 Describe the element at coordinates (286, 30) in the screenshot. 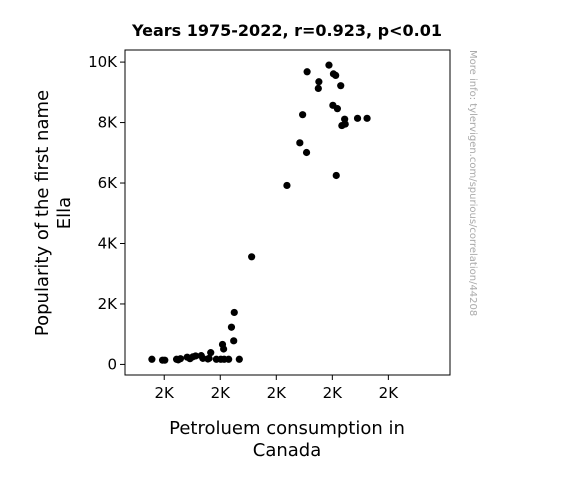

I see `chart-title: Years 1975-2022, r=0.923, p<0.01` at that location.